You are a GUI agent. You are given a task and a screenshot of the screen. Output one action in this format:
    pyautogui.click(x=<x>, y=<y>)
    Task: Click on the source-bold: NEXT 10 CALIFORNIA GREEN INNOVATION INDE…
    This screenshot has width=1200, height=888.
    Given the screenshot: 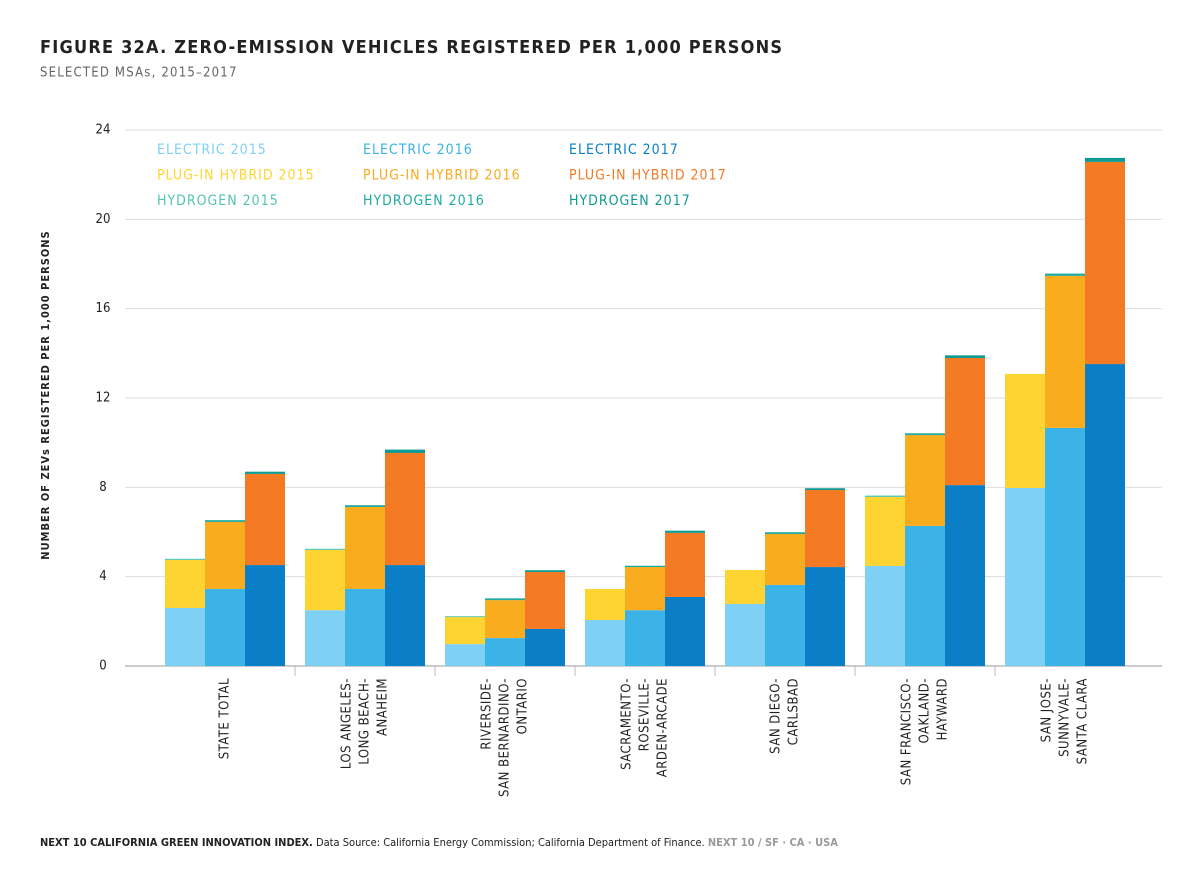 What is the action you would take?
    pyautogui.click(x=176, y=842)
    